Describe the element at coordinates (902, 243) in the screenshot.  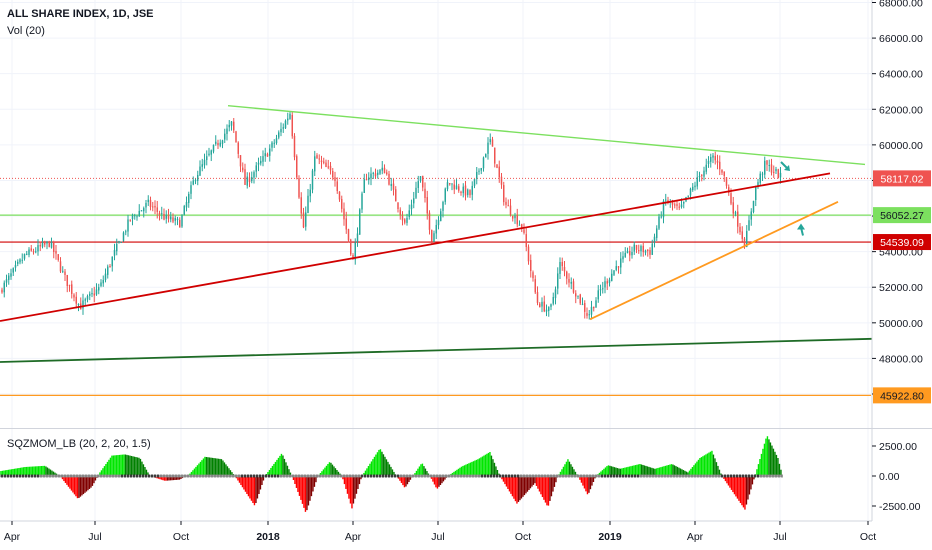
I see `price-label-text: 54539.09` at that location.